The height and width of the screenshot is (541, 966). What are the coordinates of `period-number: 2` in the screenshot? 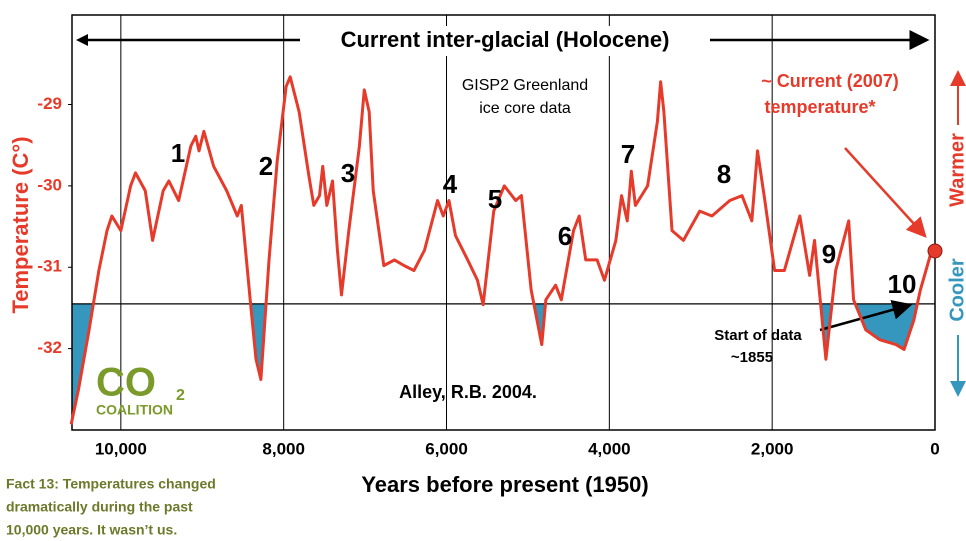 It's located at (266, 166).